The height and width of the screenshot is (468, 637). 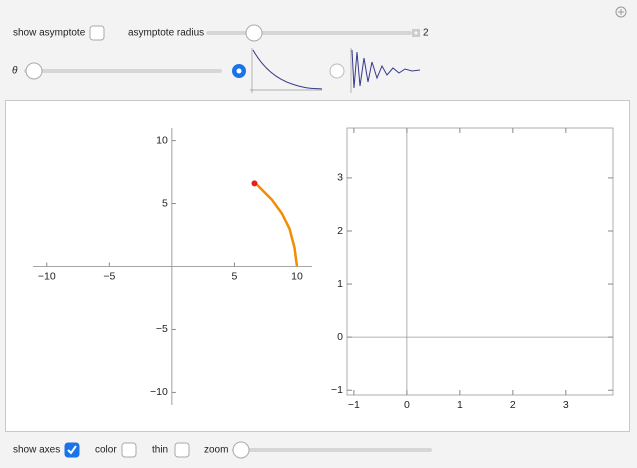 What do you see at coordinates (337, 390) in the screenshot?
I see `y-tick-label: −1` at bounding box center [337, 390].